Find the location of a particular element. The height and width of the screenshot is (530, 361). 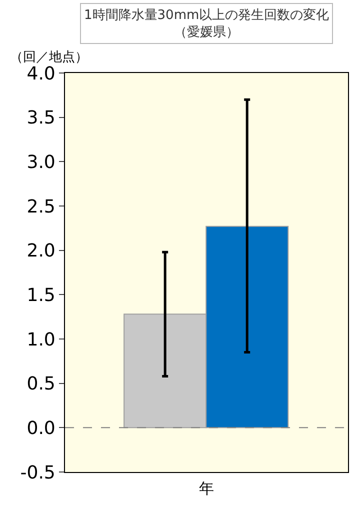

y-tick-label: 1.5 is located at coordinates (41, 295).